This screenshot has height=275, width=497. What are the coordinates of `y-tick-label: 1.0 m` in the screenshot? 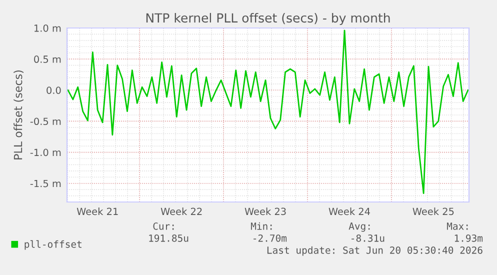 It's located at (47, 28).